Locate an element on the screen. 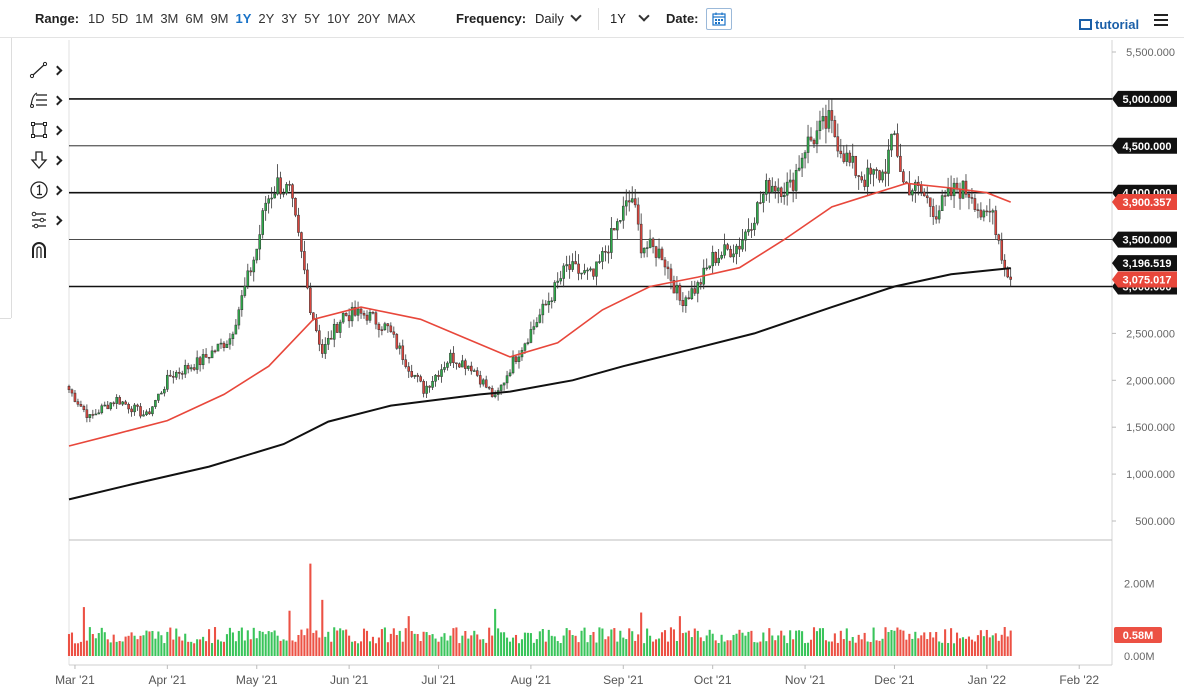 This screenshot has height=695, width=1184. number-marker-tool is located at coordinates (46, 193).